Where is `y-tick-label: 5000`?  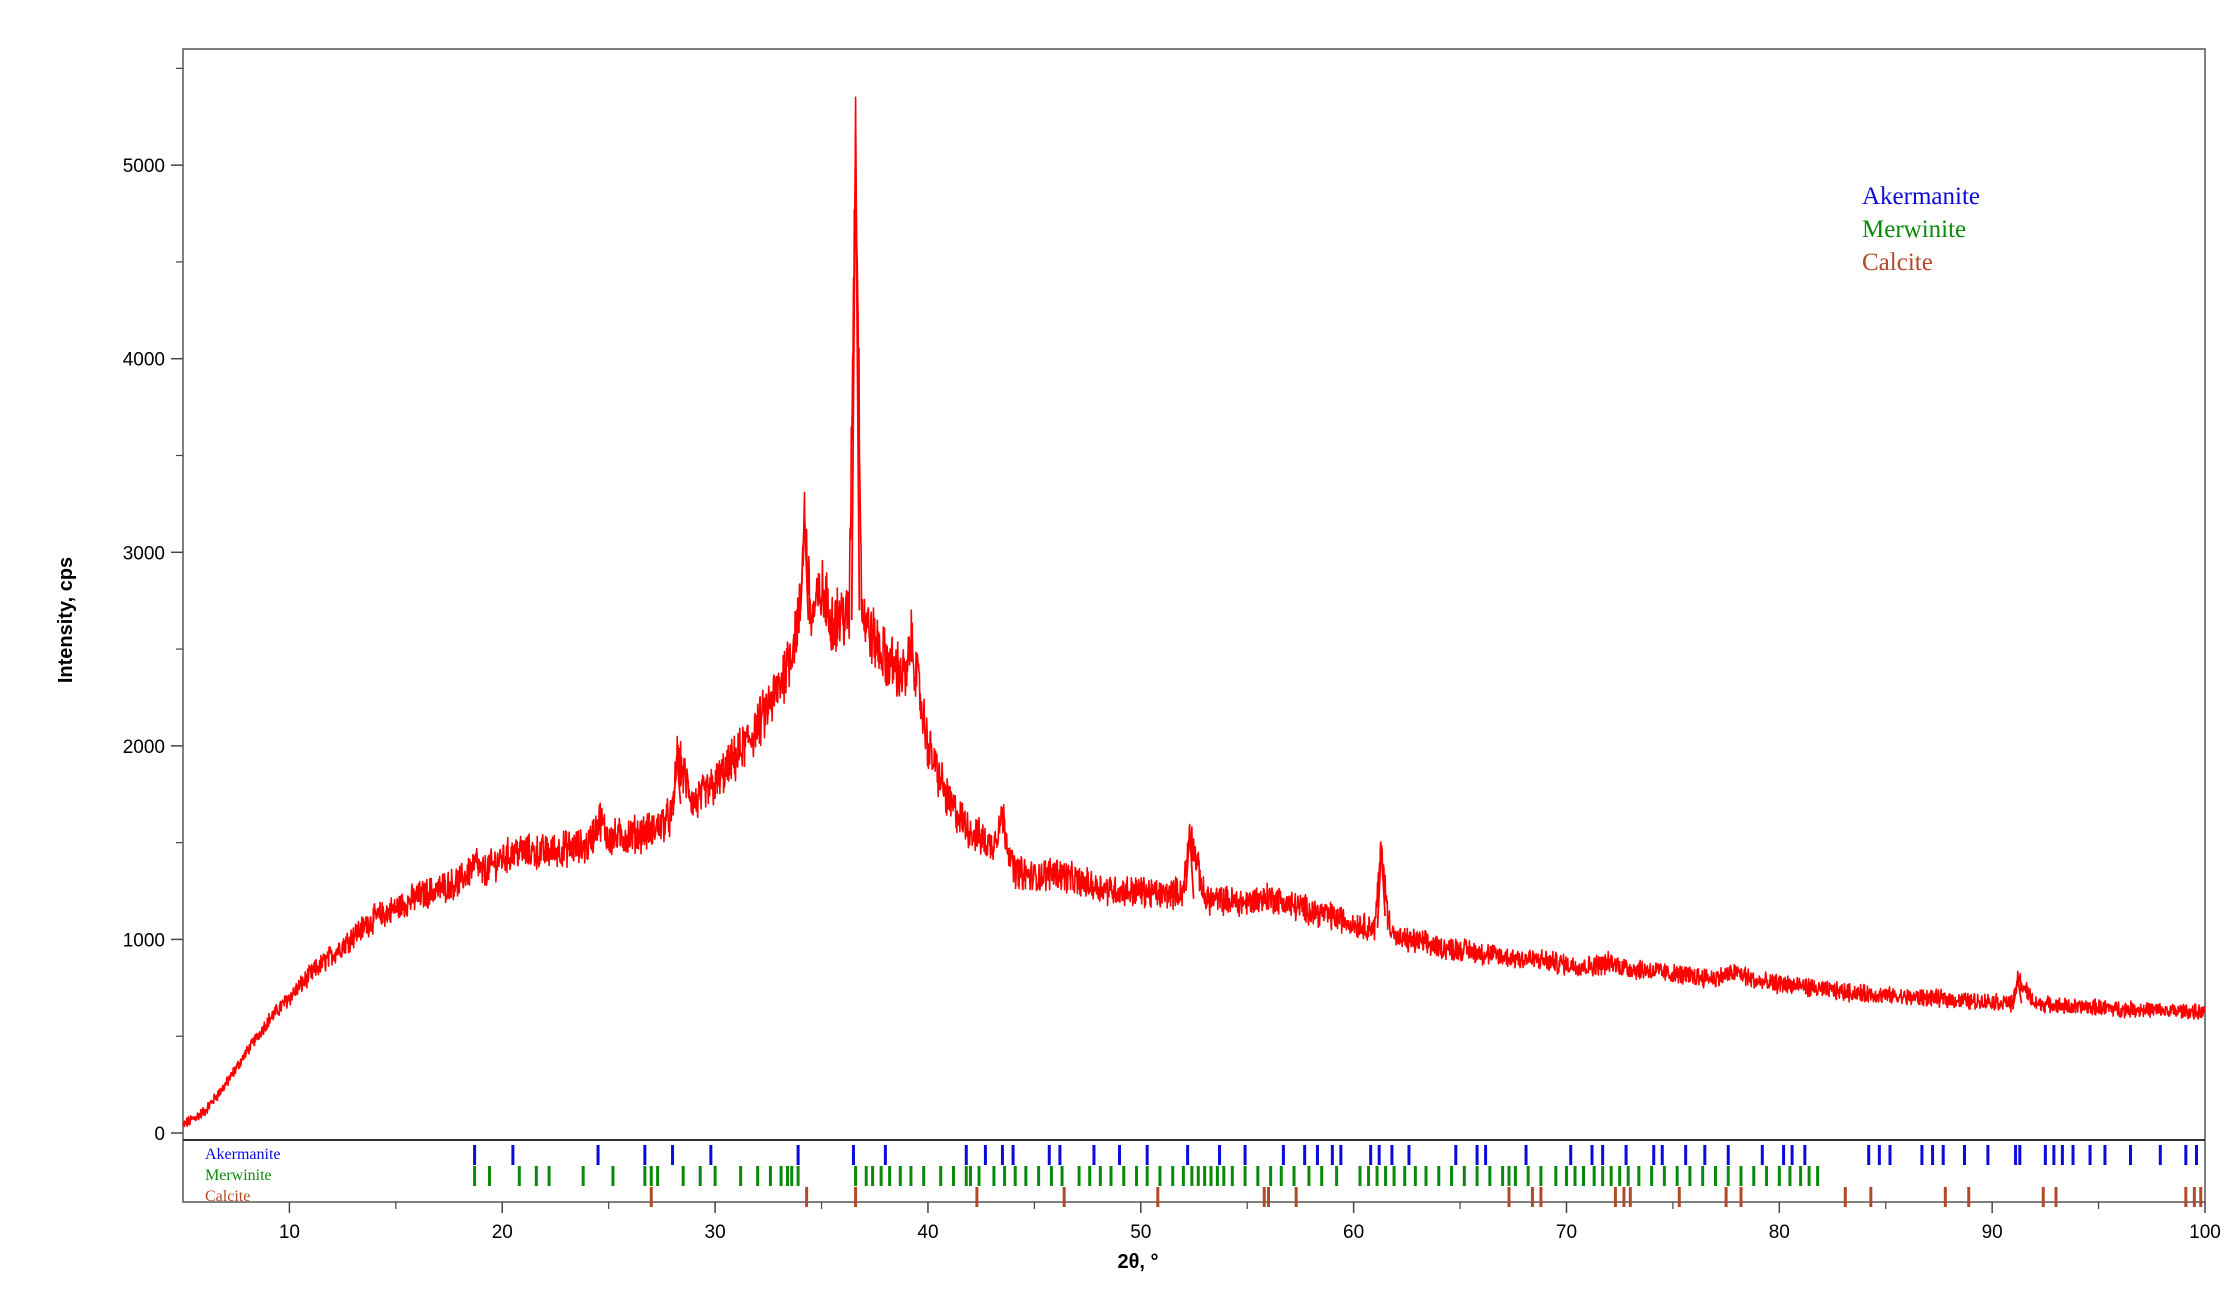
y-tick-label: 5000 is located at coordinates (144, 166).